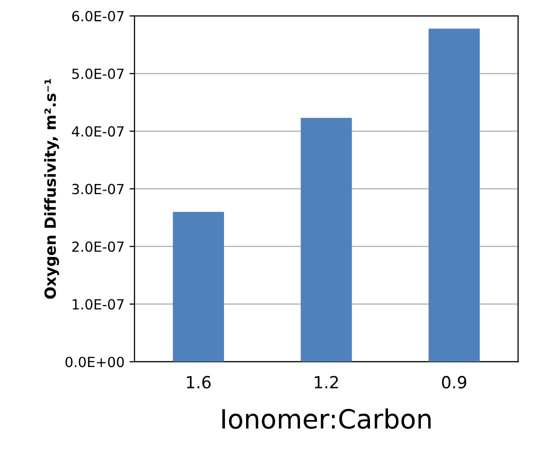 The image size is (538, 455). What do you see at coordinates (98, 16) in the screenshot?
I see `y-tick-label: 6.0E-07` at bounding box center [98, 16].